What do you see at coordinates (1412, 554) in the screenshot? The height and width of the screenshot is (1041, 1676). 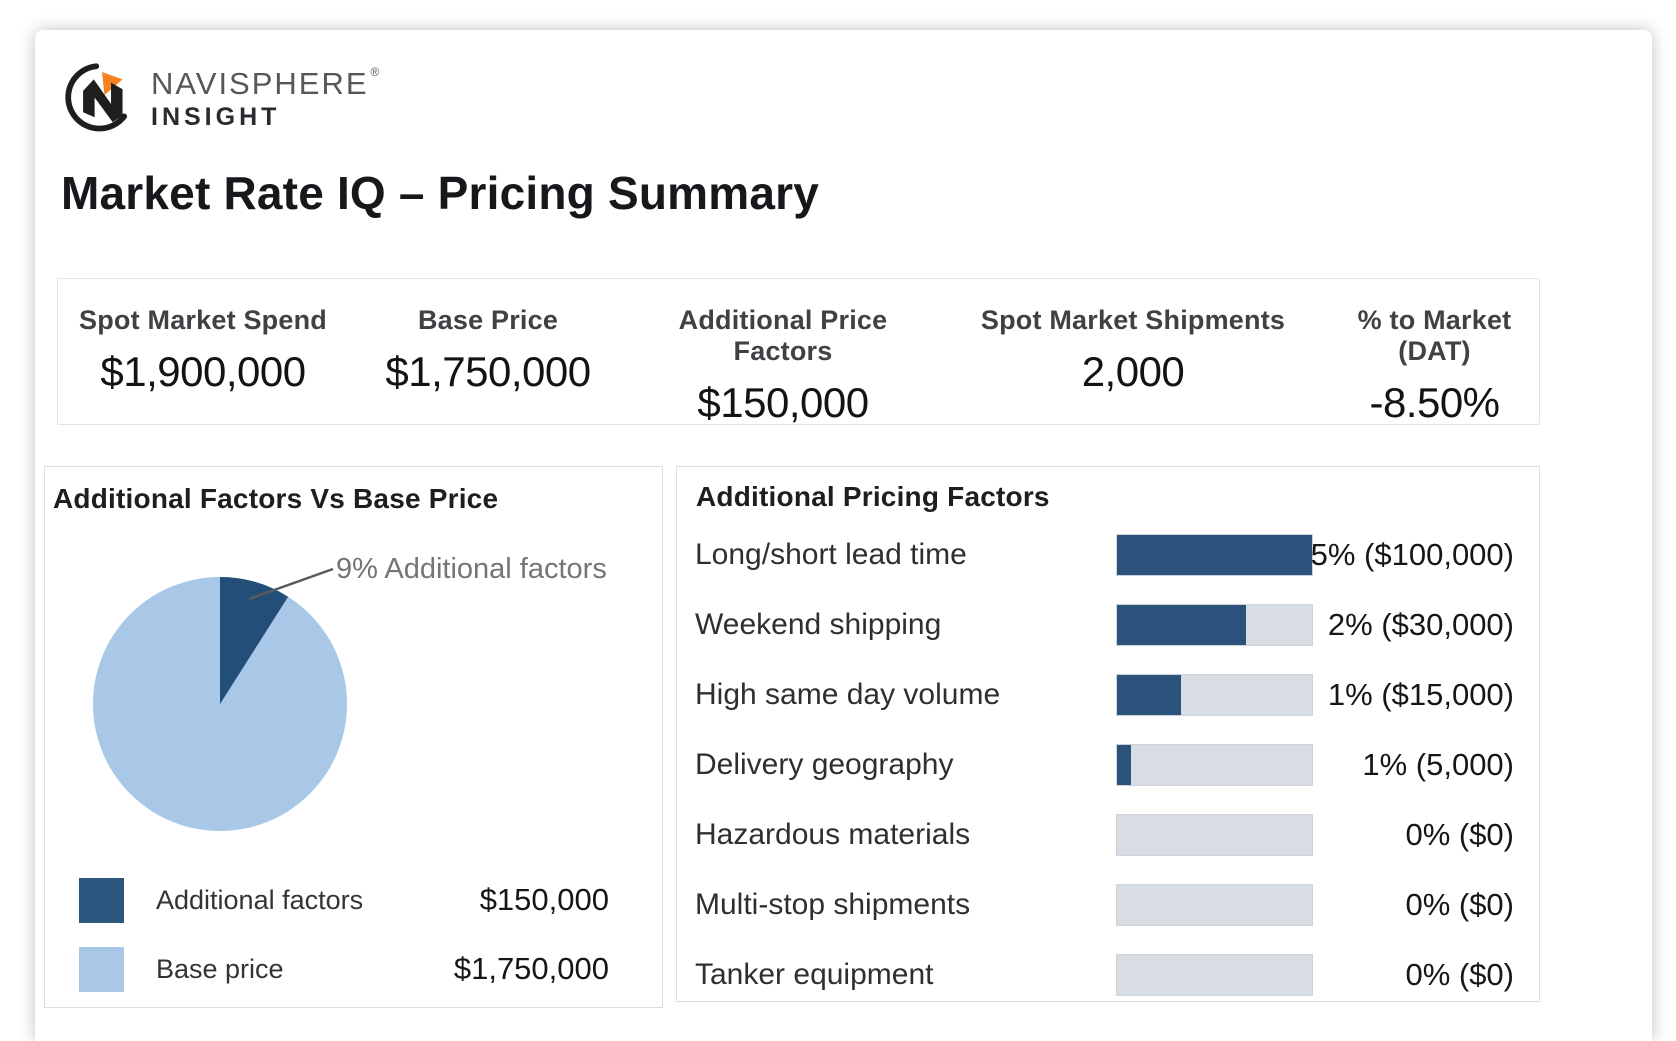 I see `bar-value: 5% ($100,000)` at bounding box center [1412, 554].